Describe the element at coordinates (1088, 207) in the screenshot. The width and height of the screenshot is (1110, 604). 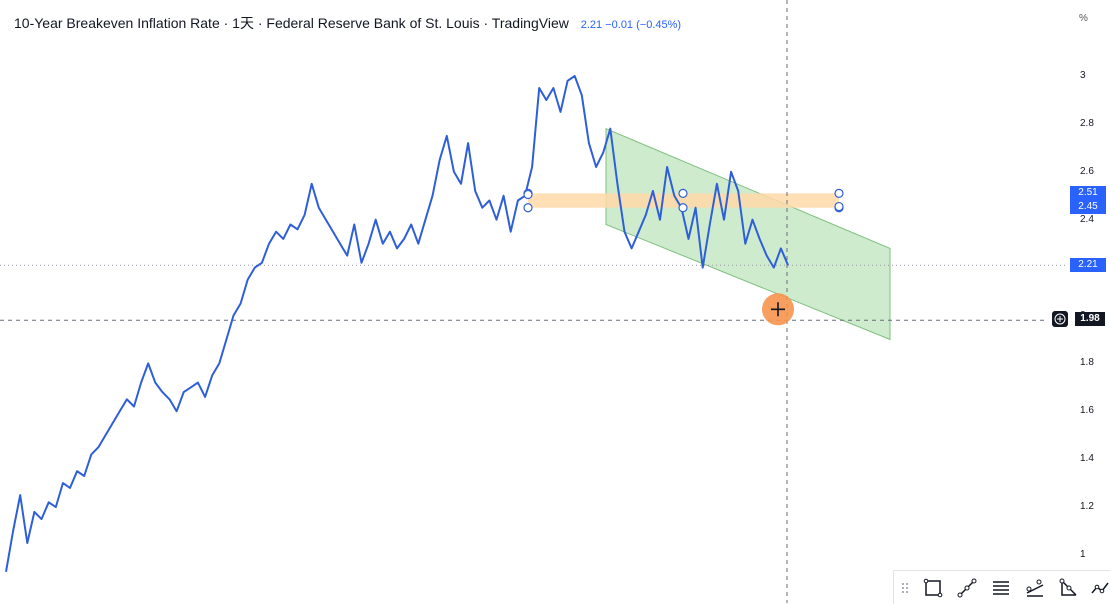
I see `price-tag-upper-b: 2.45` at that location.